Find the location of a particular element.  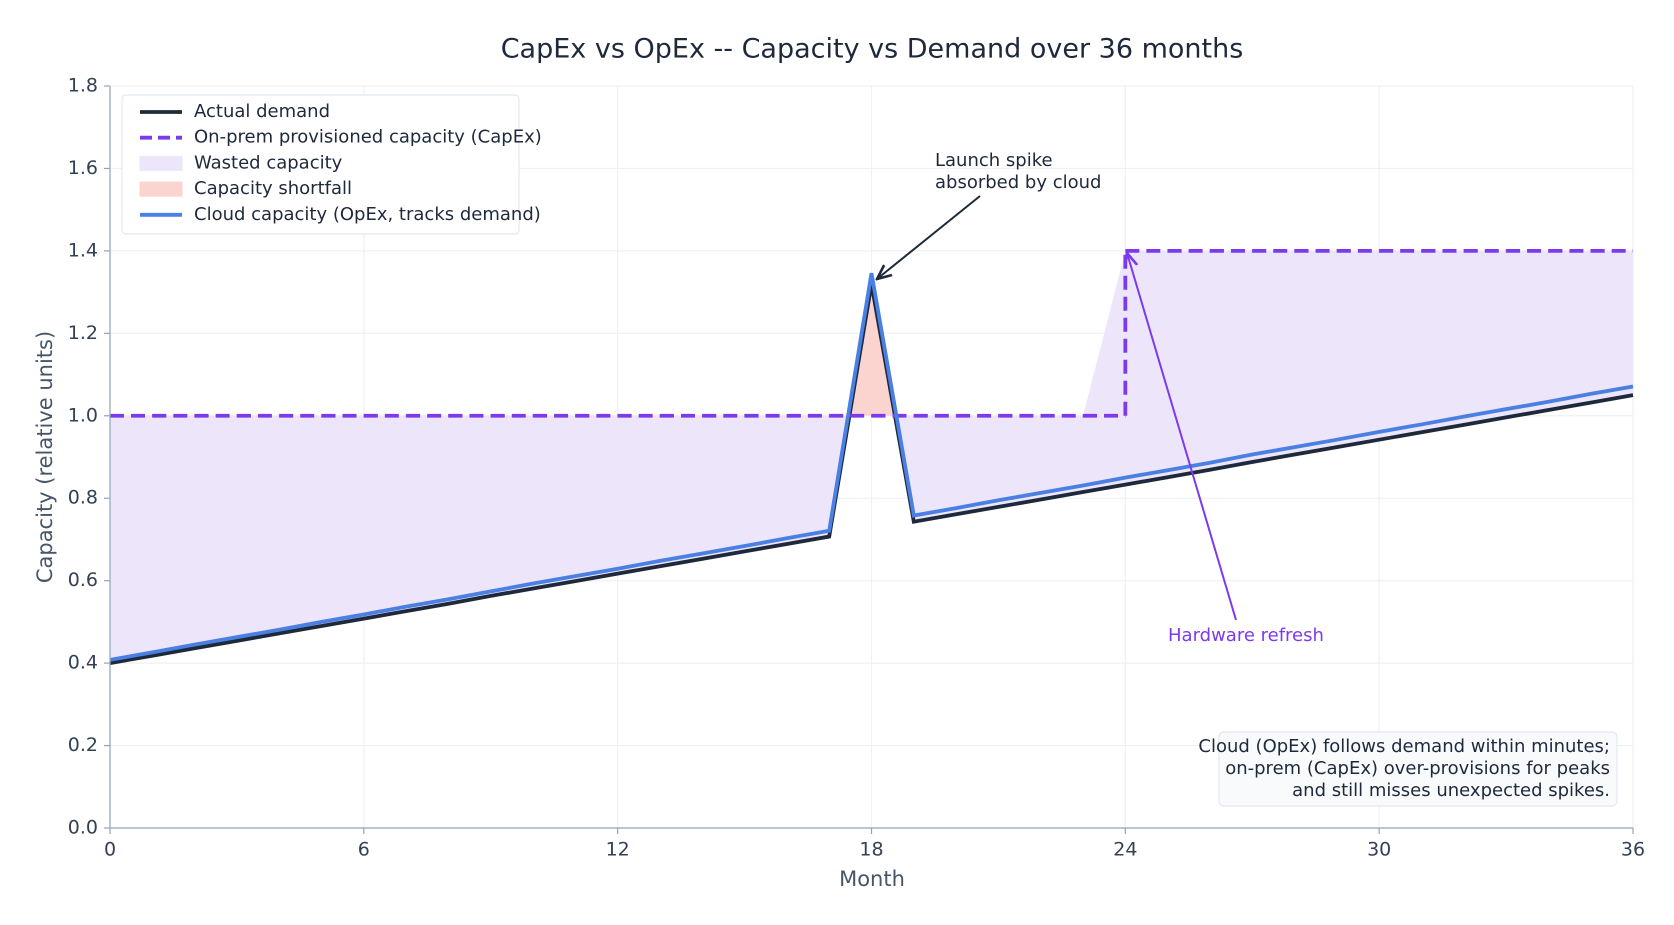

x-tick-label: 30 is located at coordinates (1379, 850).